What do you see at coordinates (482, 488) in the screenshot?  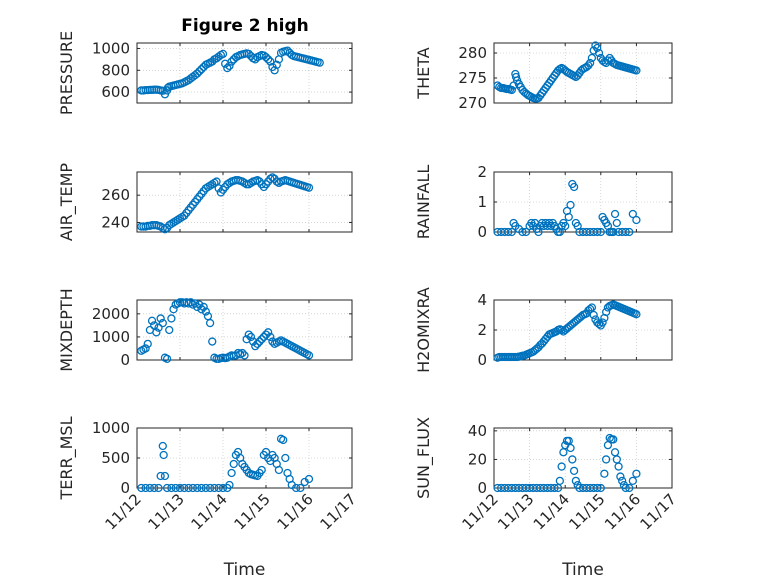 I see `sun_flux-ytick-label: 0` at bounding box center [482, 488].